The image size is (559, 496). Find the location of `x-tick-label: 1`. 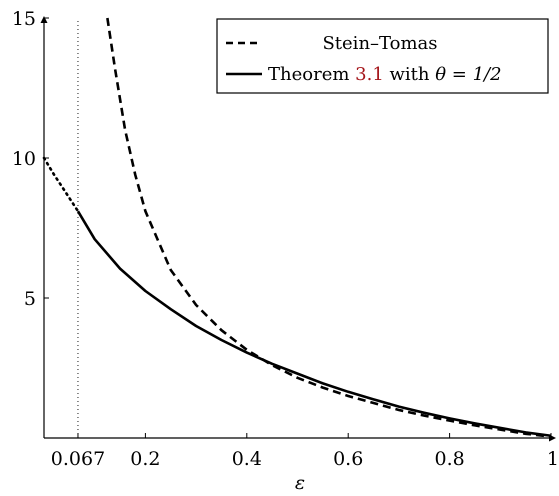

x-tick-label: 1 is located at coordinates (553, 459).